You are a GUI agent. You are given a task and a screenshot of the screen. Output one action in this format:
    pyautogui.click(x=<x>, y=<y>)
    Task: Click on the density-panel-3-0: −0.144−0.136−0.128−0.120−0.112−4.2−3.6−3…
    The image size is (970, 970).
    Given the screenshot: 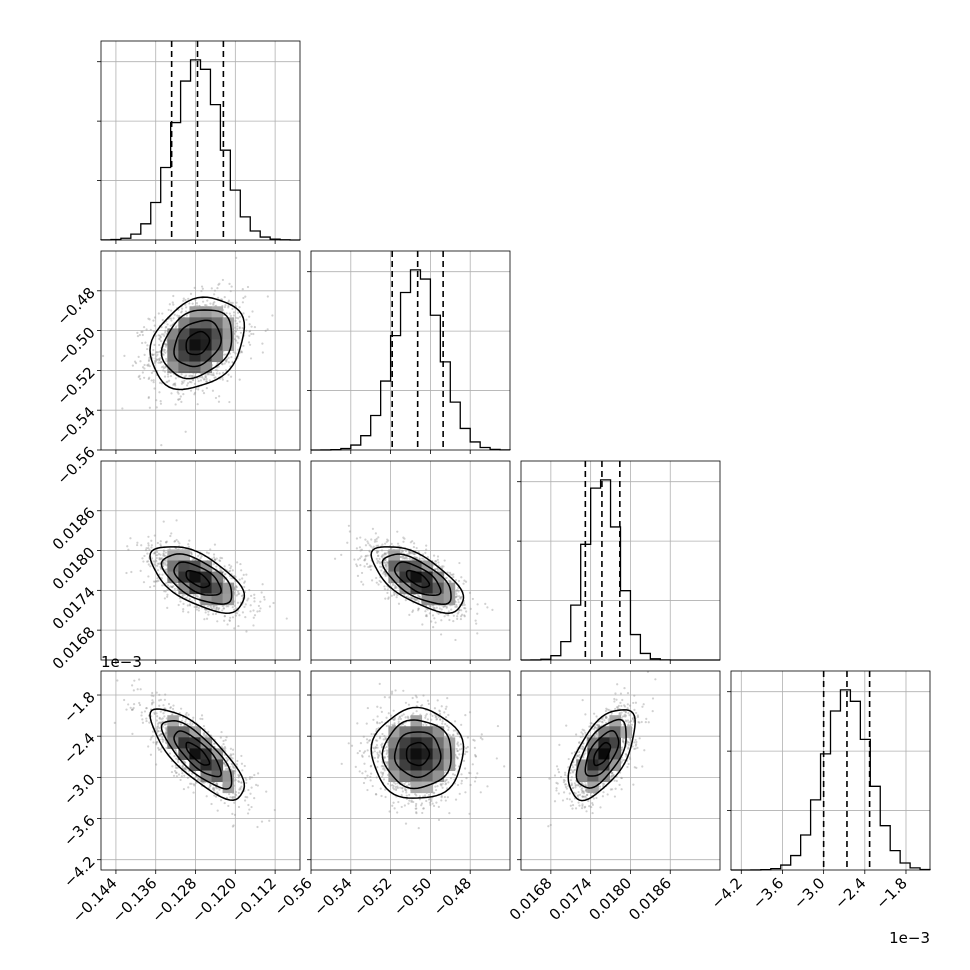 What is the action you would take?
    pyautogui.click(x=180, y=798)
    